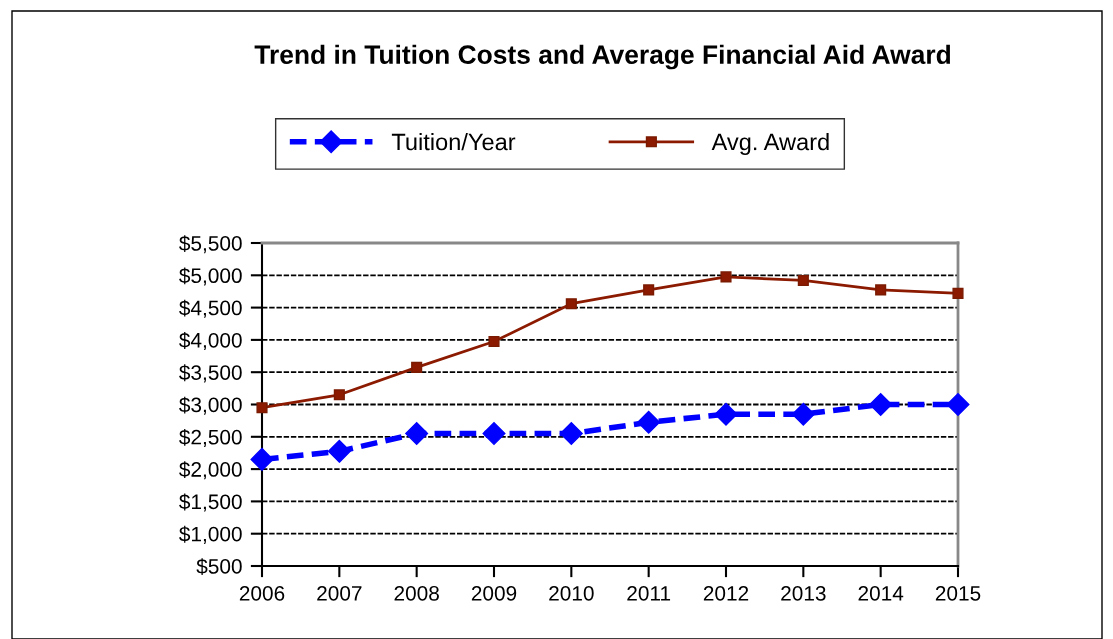  What do you see at coordinates (210, 341) in the screenshot?
I see `y-tick-label: $4,000` at bounding box center [210, 341].